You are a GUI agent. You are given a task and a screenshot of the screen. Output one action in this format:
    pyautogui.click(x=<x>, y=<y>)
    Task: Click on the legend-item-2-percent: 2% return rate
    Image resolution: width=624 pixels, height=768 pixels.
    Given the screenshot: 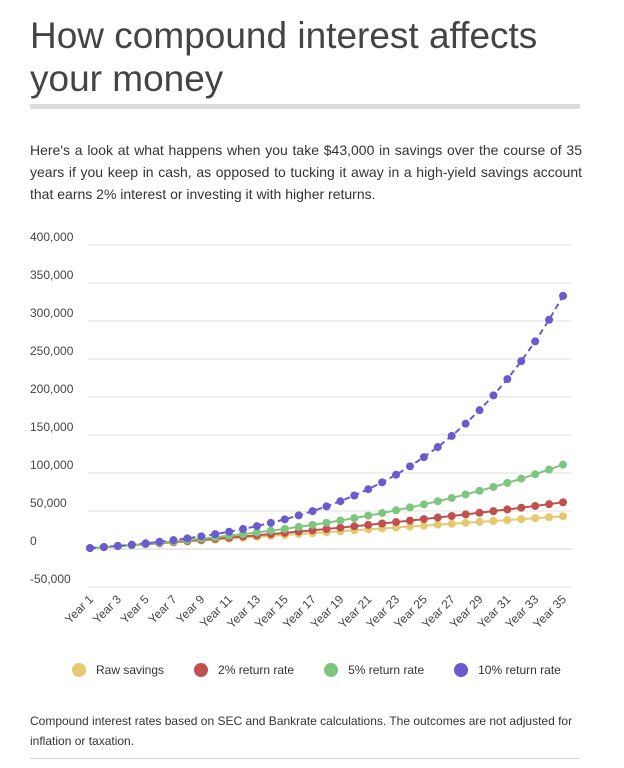 What is the action you would take?
    pyautogui.click(x=244, y=670)
    